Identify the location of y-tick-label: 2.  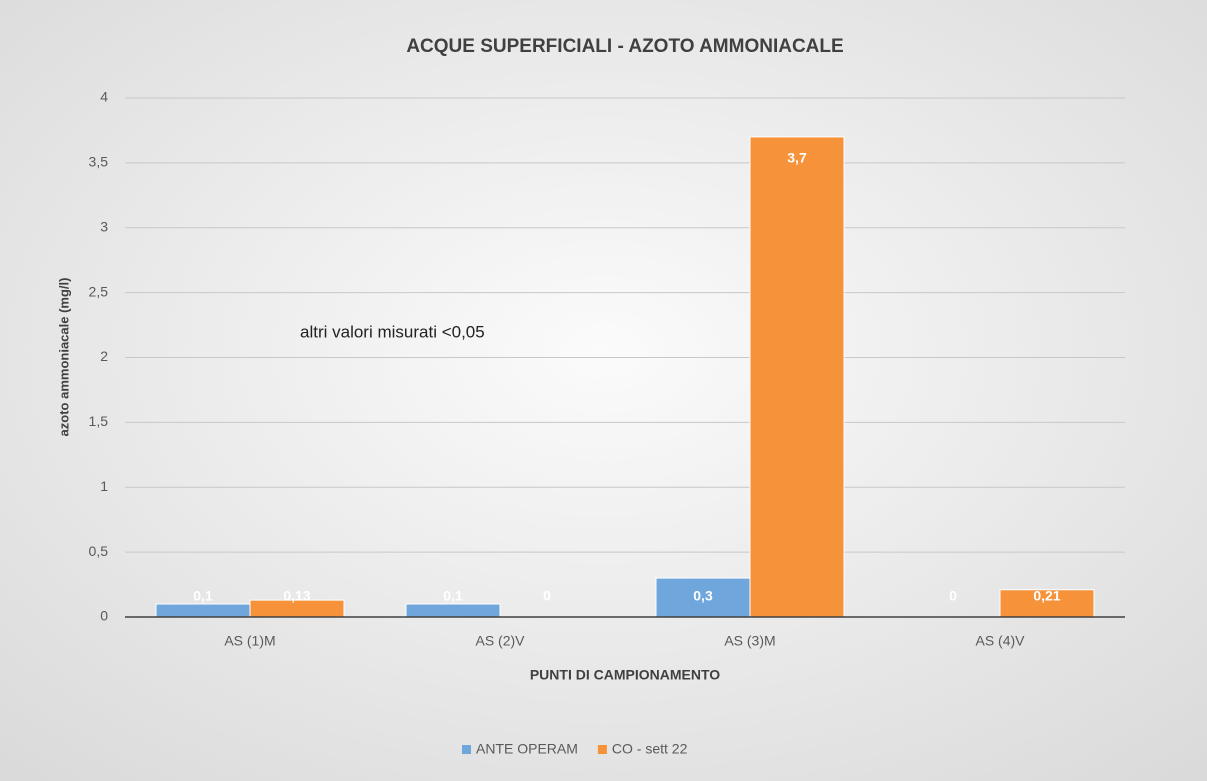
(104, 356).